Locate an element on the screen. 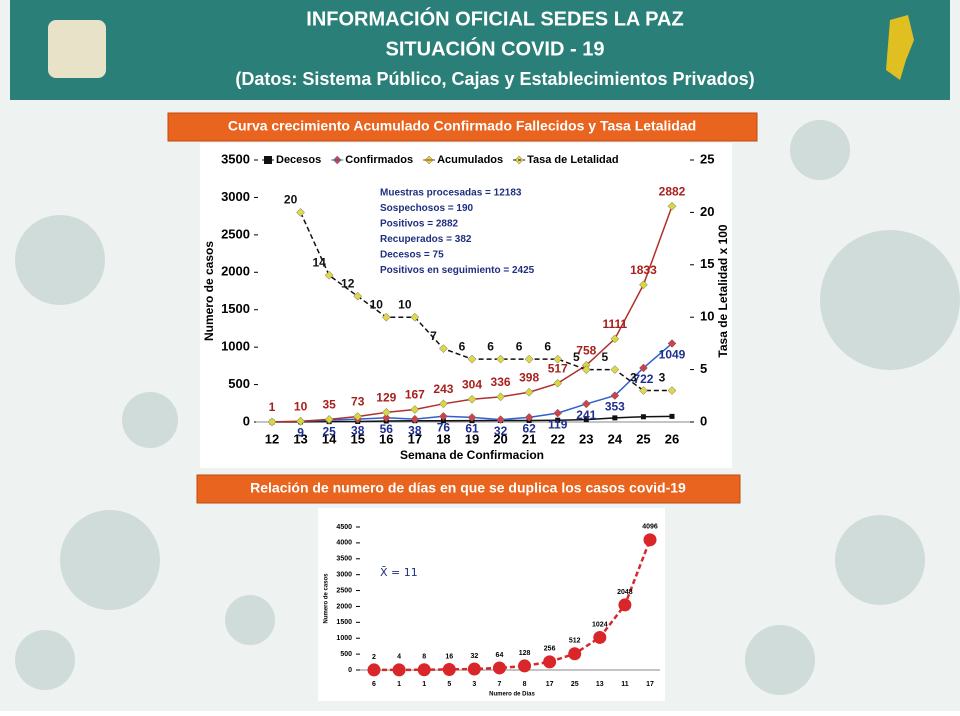 This screenshot has height=716, width=960. data-label: 1111 is located at coordinates (614, 324).